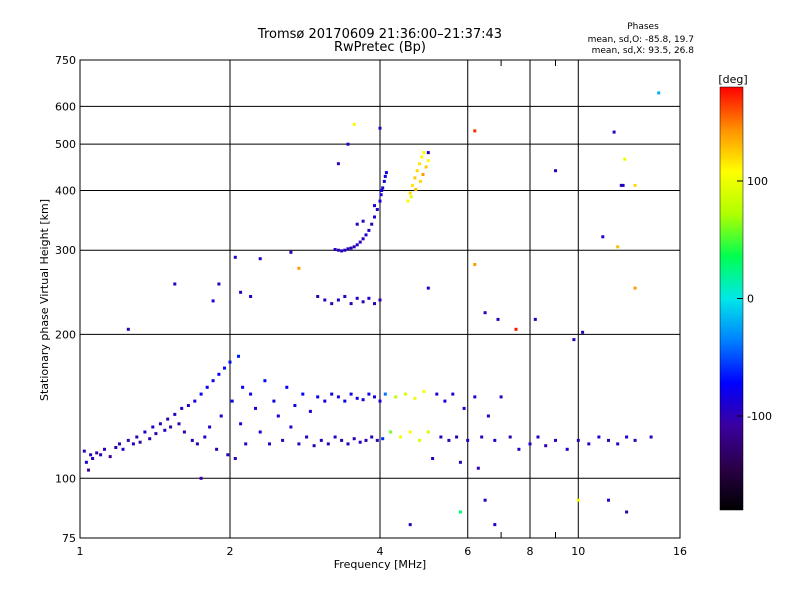 The height and width of the screenshot is (604, 800). I want to click on x-axis-ticks: 1 2 4 6 8 10 16, so click(382, 551).